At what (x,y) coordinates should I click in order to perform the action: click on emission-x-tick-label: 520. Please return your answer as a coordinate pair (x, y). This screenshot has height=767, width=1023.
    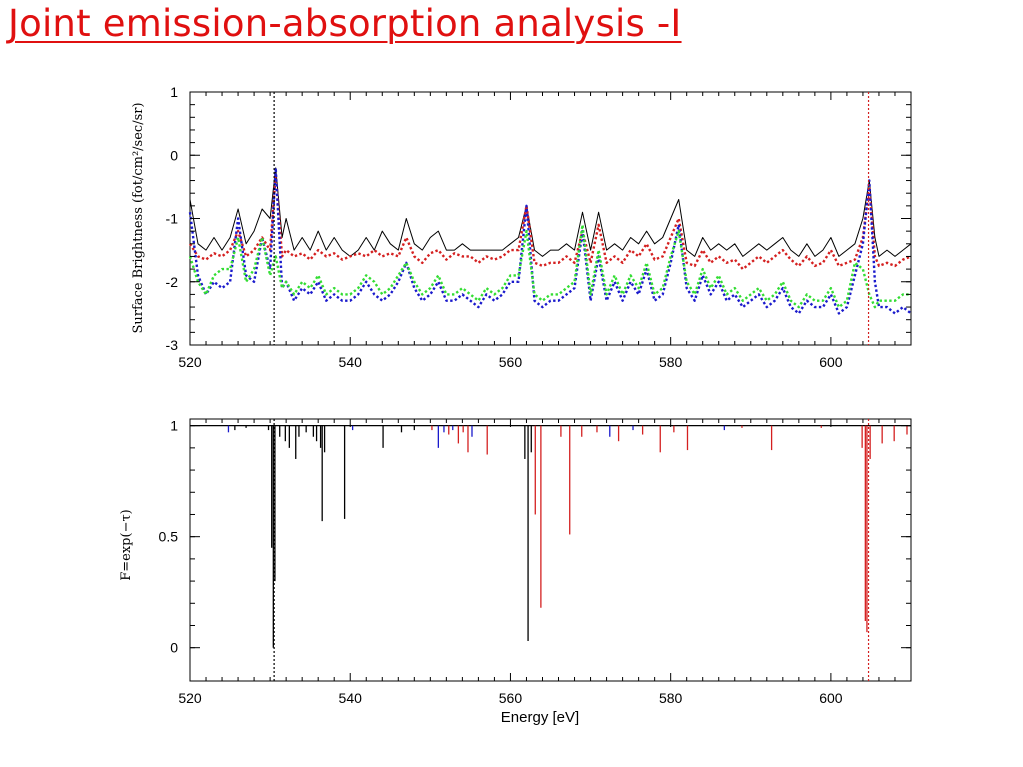
    Looking at the image, I should click on (190, 362).